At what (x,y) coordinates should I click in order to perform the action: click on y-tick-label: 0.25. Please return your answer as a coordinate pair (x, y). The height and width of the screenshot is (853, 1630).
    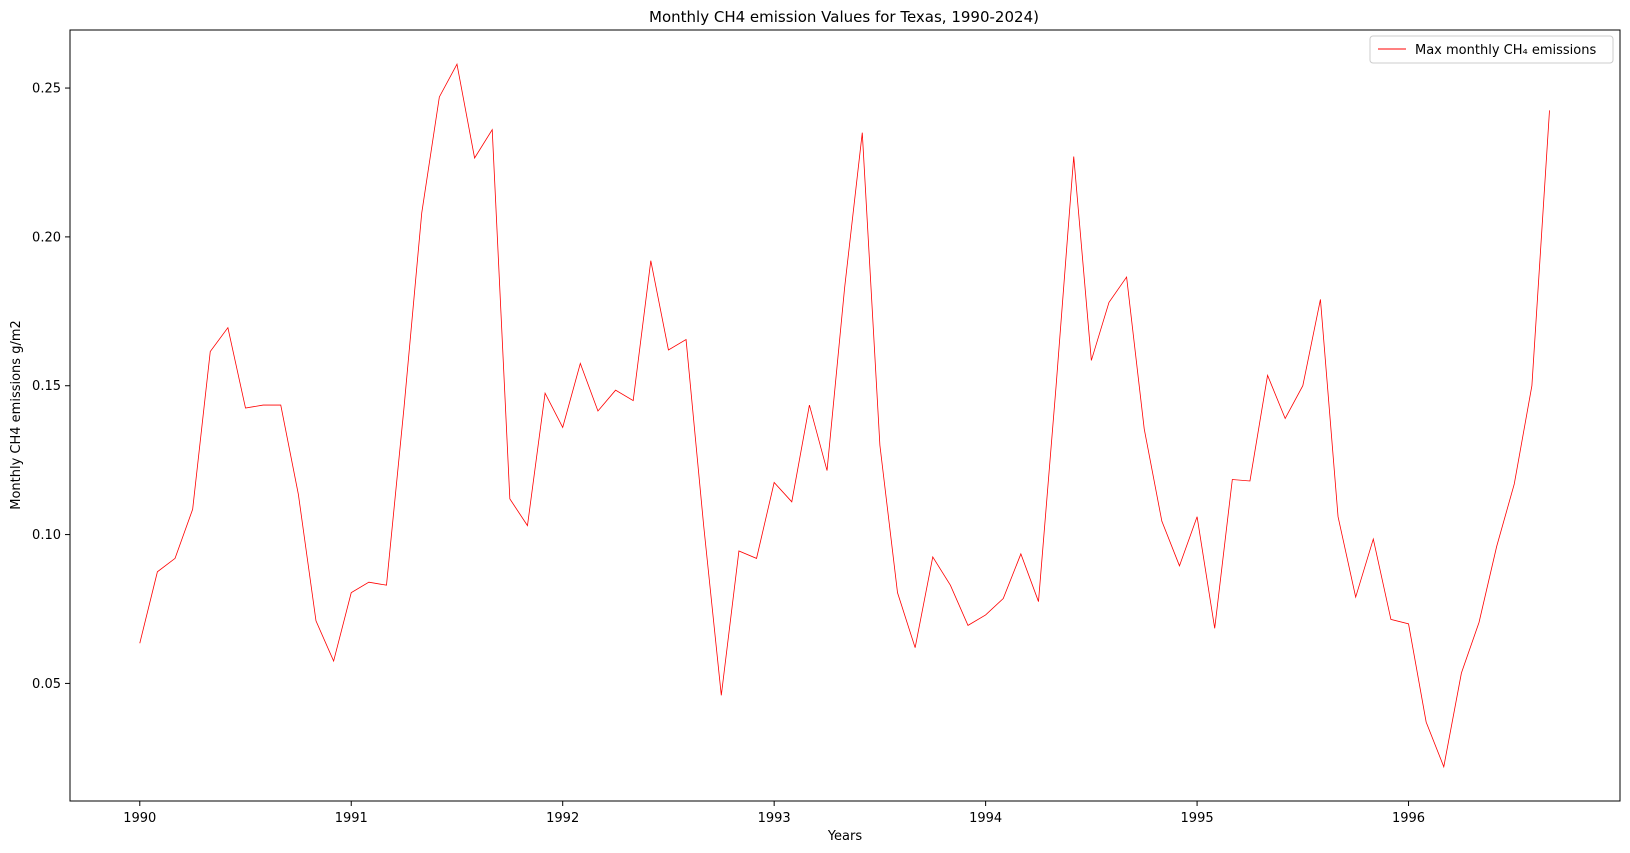
    Looking at the image, I should click on (46, 89).